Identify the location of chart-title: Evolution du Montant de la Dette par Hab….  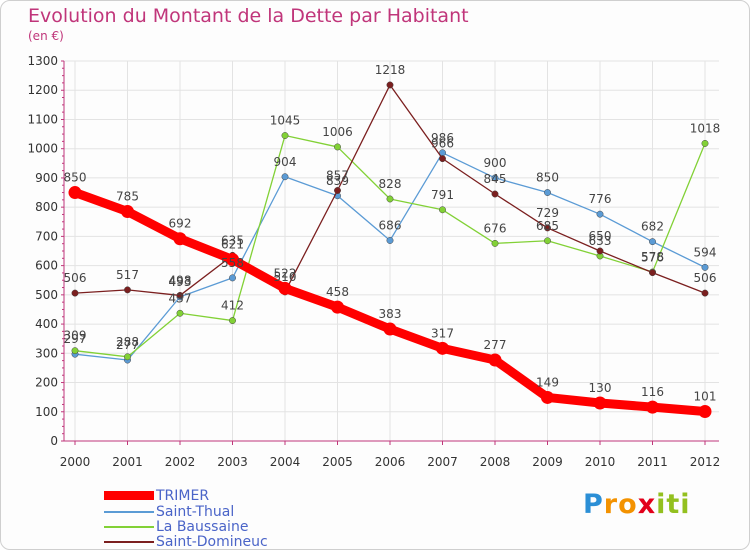
(248, 16).